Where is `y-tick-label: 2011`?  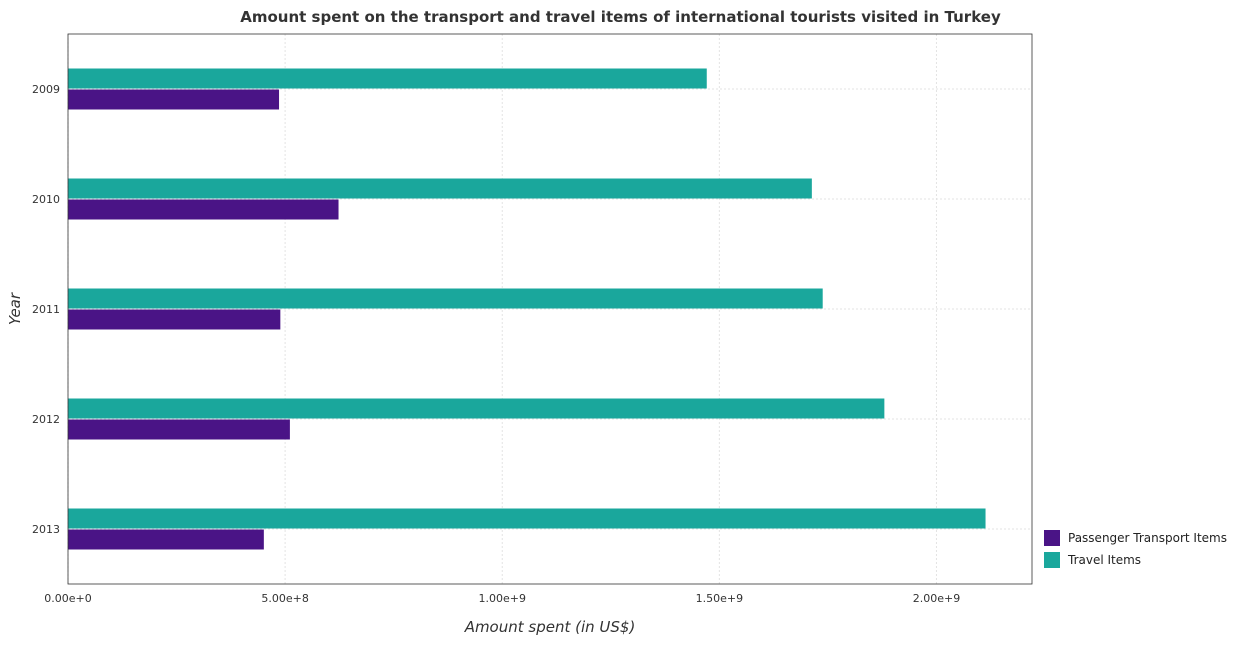 y-tick-label: 2011 is located at coordinates (46, 309).